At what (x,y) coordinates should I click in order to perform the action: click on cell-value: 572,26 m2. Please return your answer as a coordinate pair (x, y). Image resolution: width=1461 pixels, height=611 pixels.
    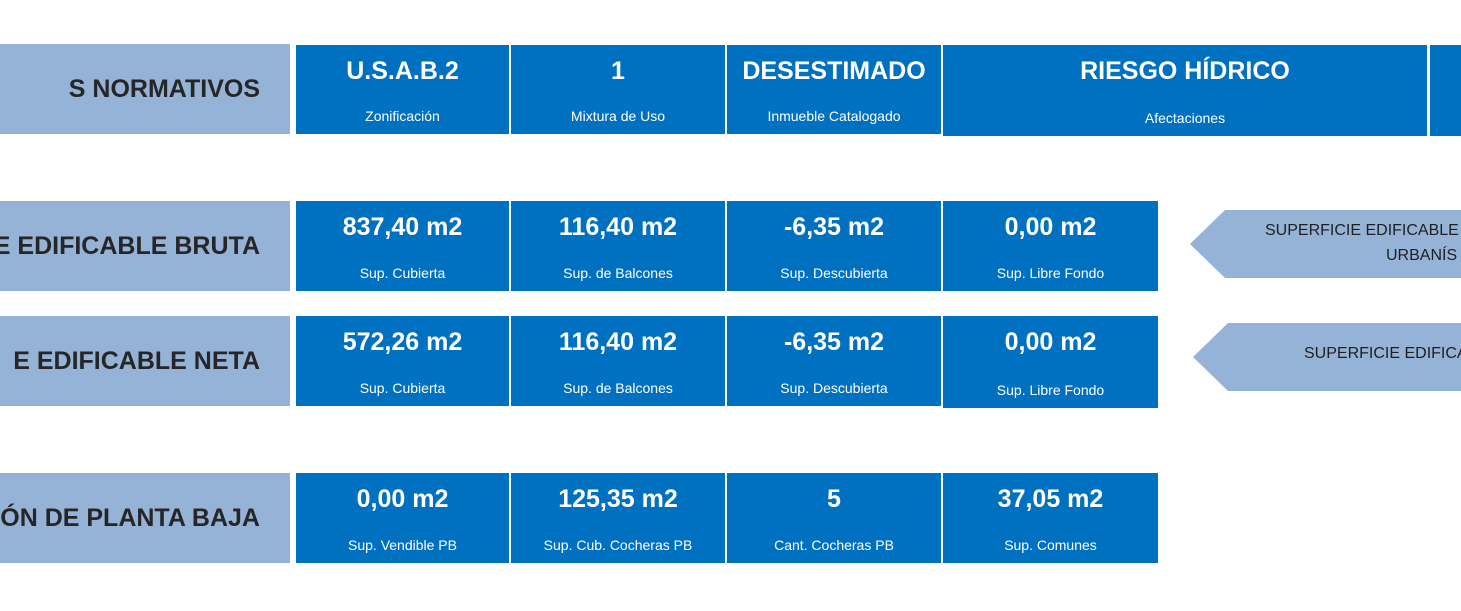
    Looking at the image, I should click on (402, 342).